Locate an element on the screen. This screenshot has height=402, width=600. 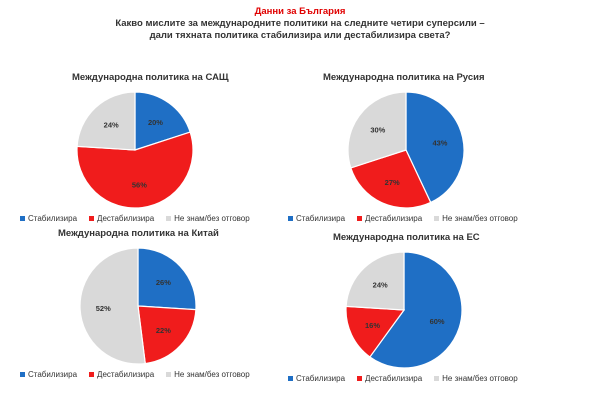
pie-chart-china: 26% 22% 52% is located at coordinates (138, 306).